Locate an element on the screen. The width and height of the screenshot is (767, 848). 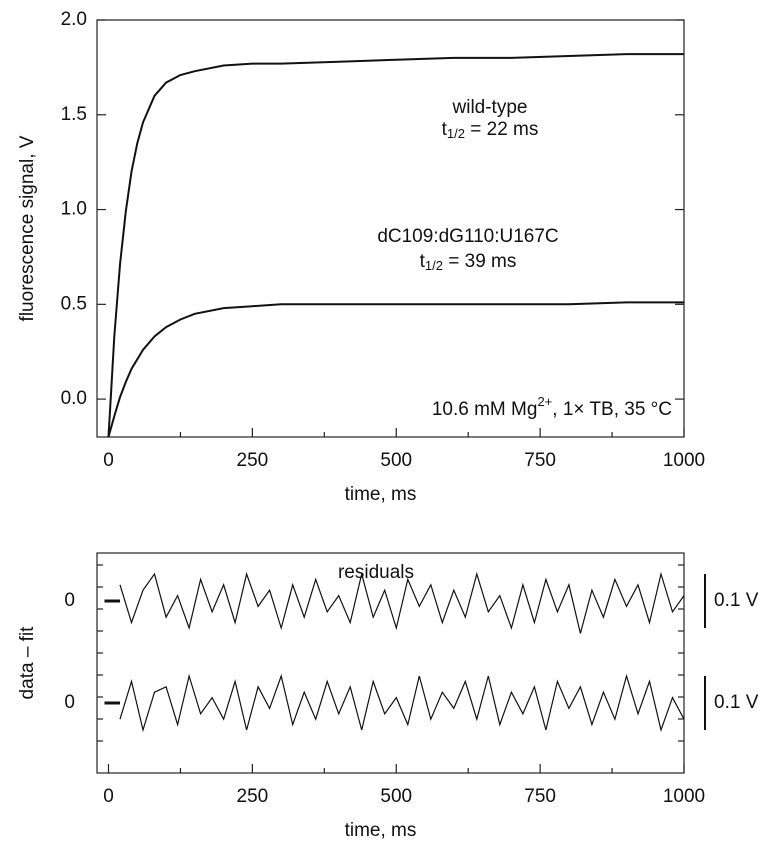
y-tick-label: 1.5 is located at coordinates (74, 114).